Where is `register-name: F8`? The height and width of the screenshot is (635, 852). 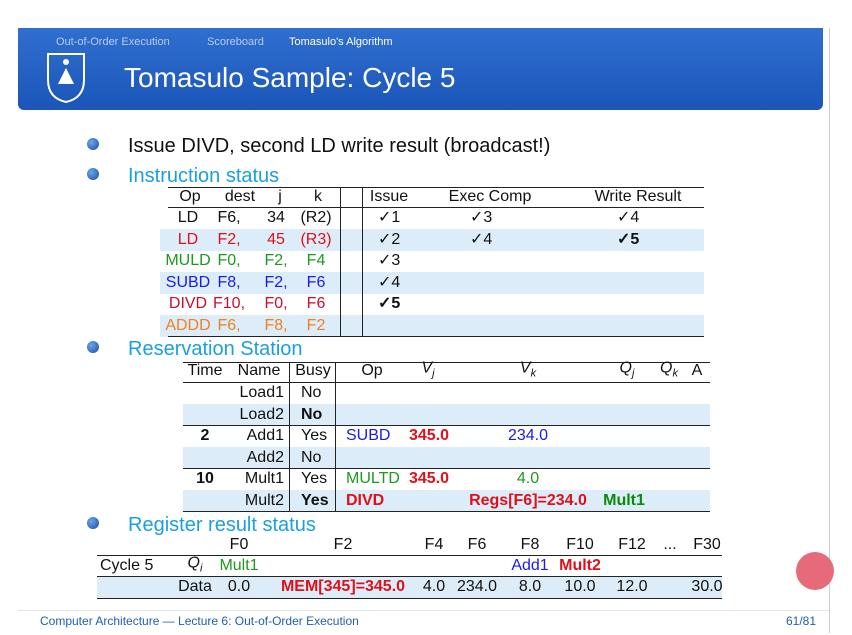 register-name: F8 is located at coordinates (530, 544).